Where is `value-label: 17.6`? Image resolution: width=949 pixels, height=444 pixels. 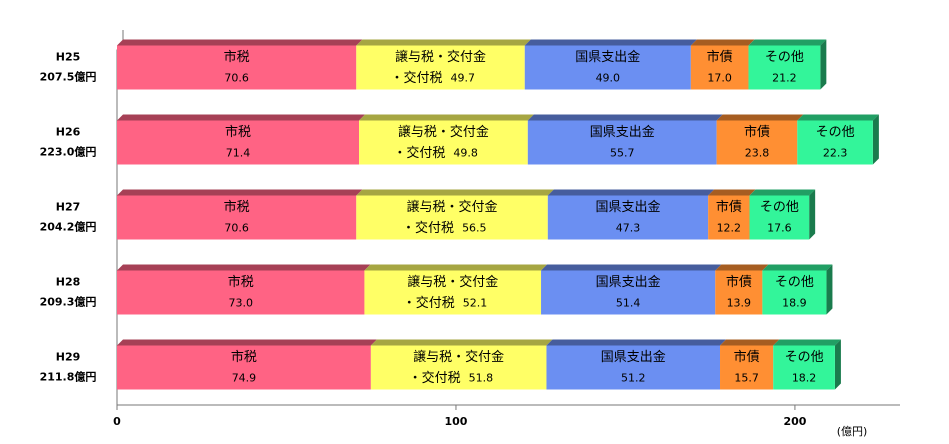
value-label: 17.6 is located at coordinates (779, 228).